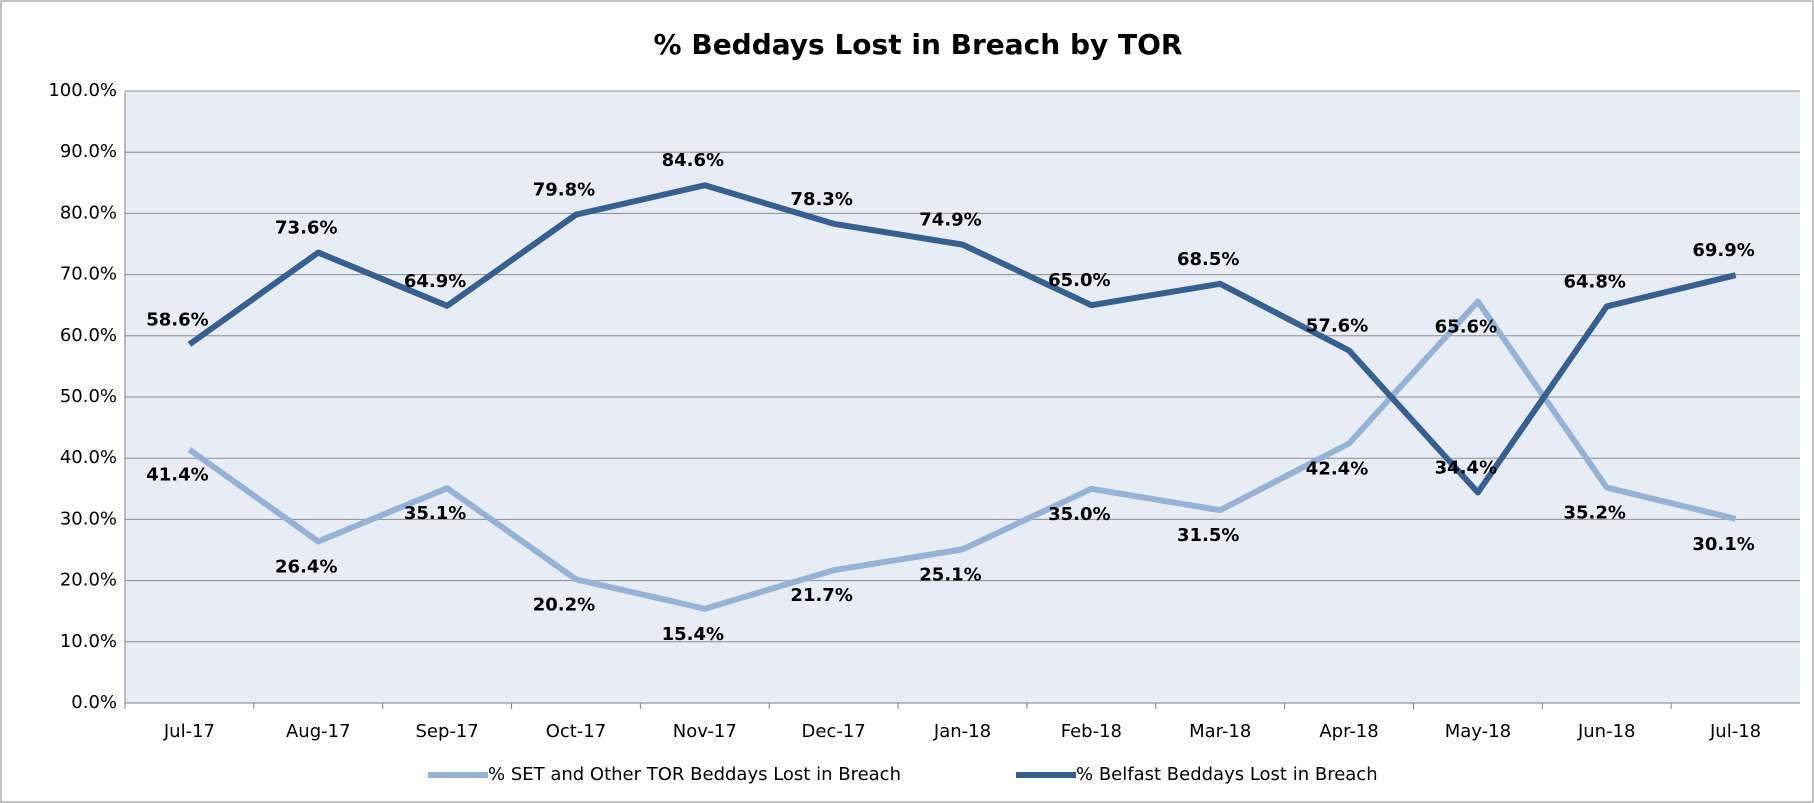  I want to click on y-tick-label: 80.0%, so click(88, 212).